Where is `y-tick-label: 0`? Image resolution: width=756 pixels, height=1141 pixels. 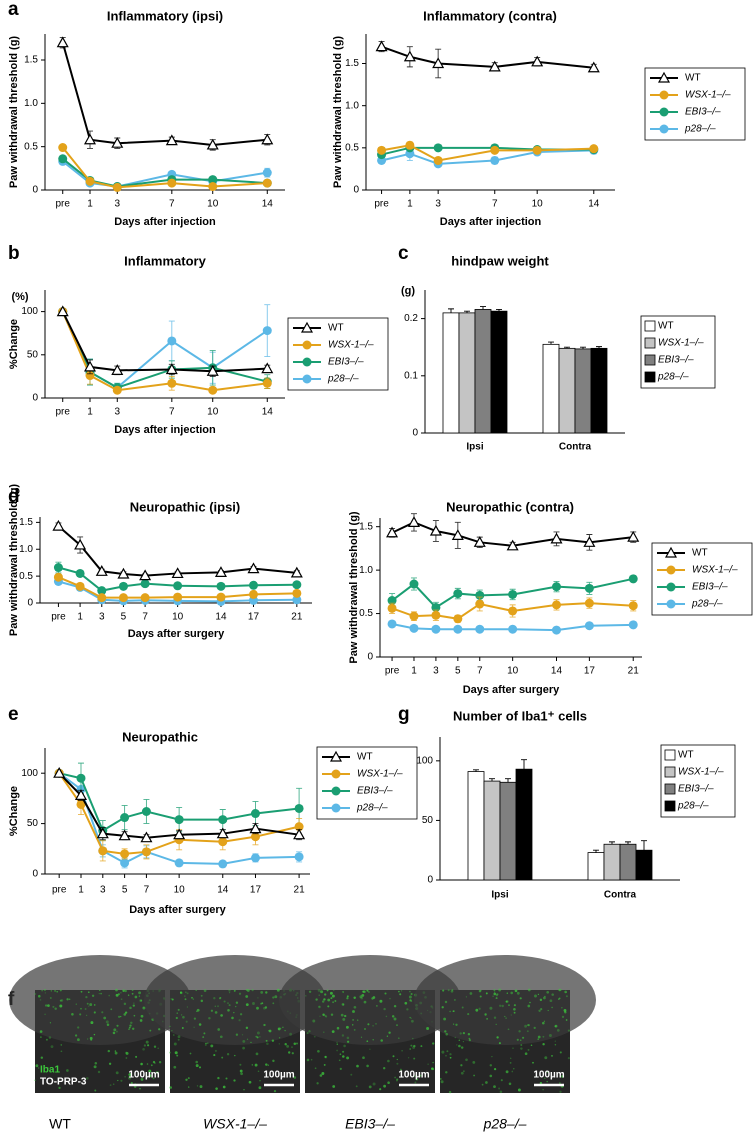 y-tick-label: 0 is located at coordinates (35, 874).